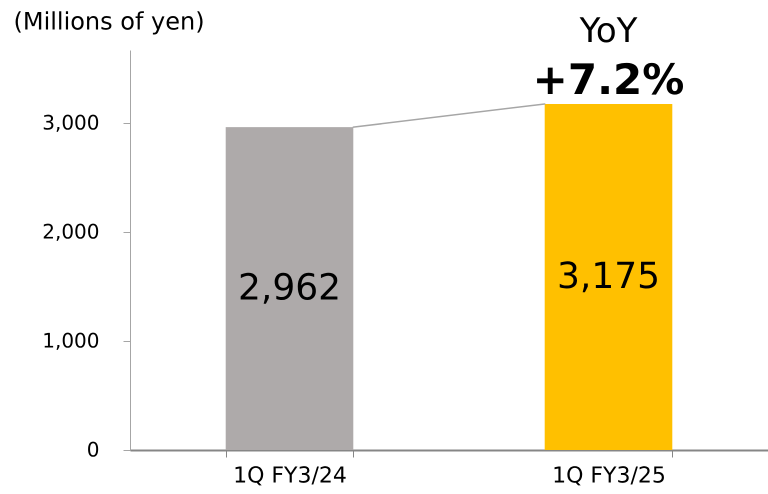  I want to click on y-tick-label: 1,000, so click(71, 340).